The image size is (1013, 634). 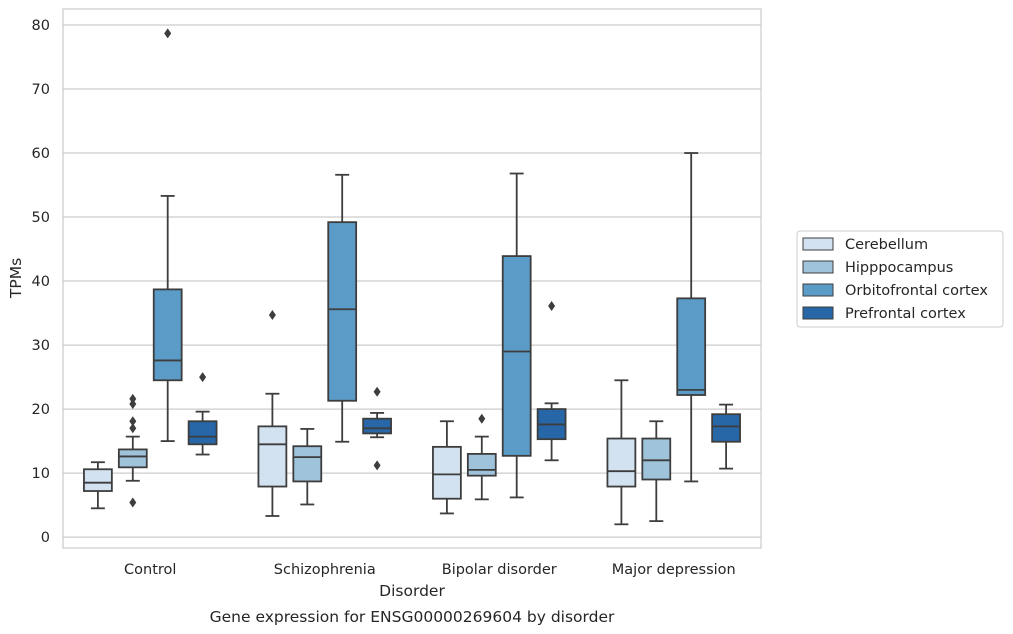 I want to click on y-tick-label: 30, so click(x=41, y=346).